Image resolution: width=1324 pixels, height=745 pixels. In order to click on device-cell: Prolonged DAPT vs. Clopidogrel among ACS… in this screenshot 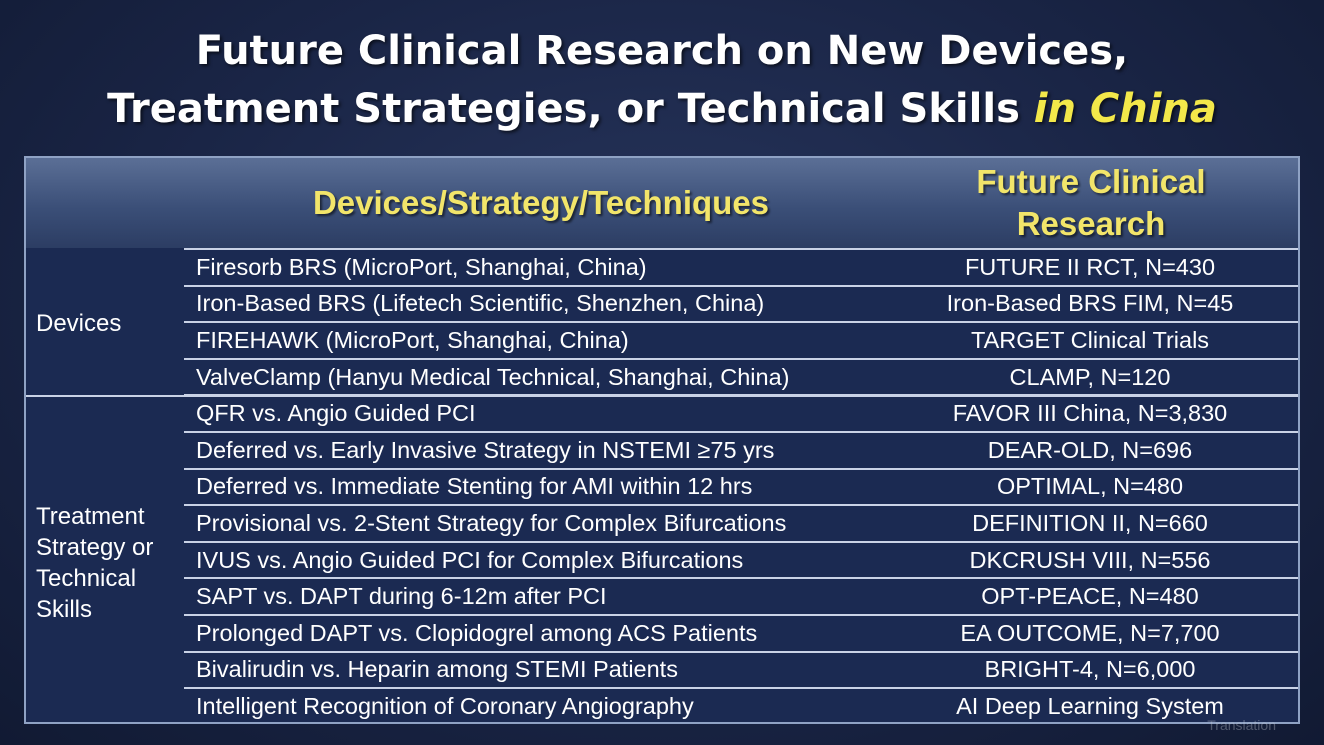, I will do `click(477, 632)`.